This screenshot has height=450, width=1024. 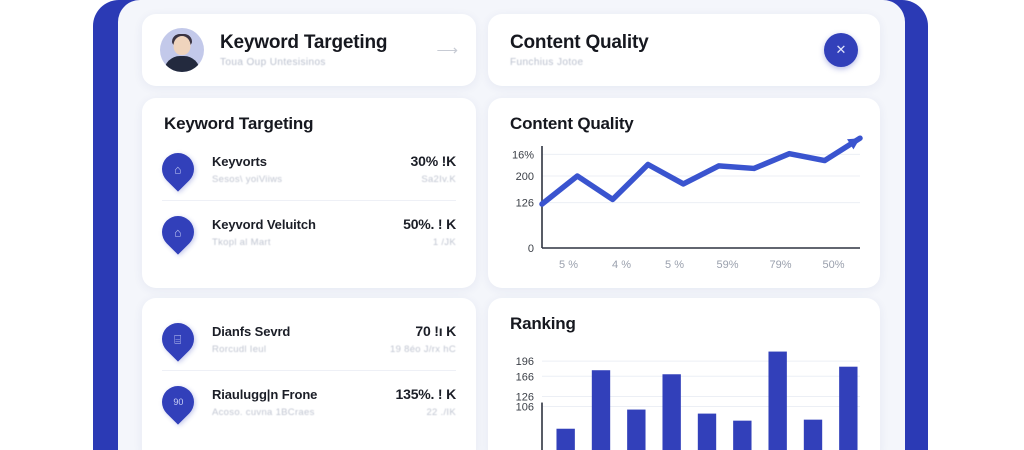 I want to click on svg-text: 196, so click(x=525, y=362).